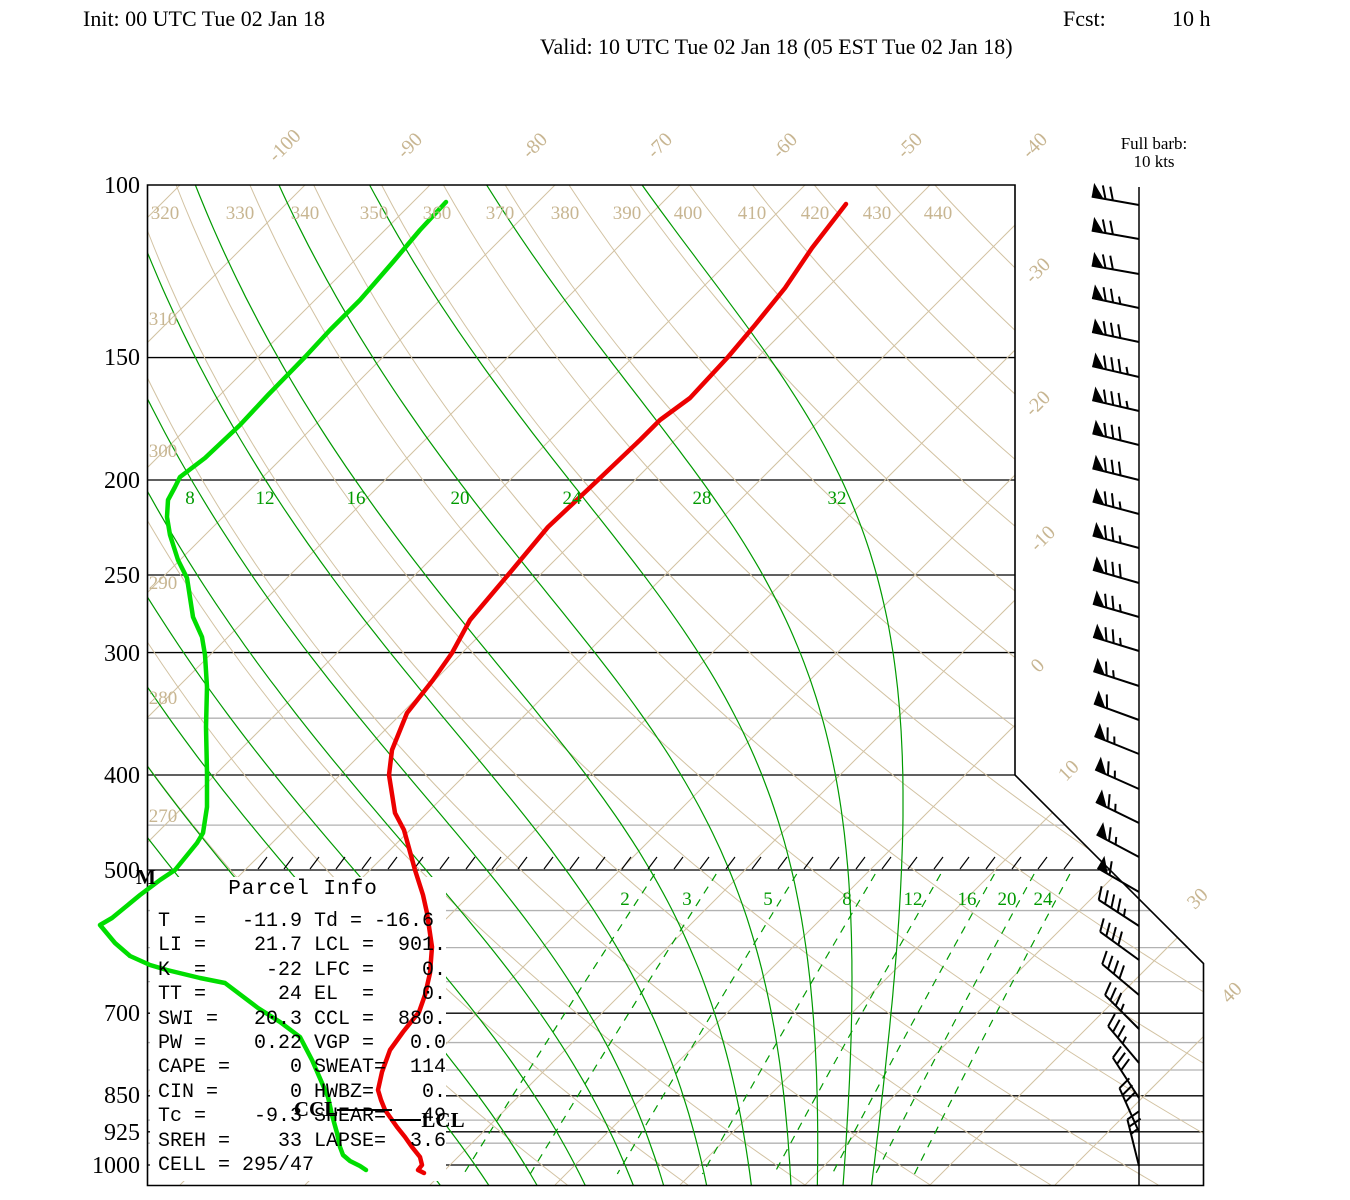  Describe the element at coordinates (437, 213) in the screenshot. I see `dry-adiabat-label: 360` at that location.